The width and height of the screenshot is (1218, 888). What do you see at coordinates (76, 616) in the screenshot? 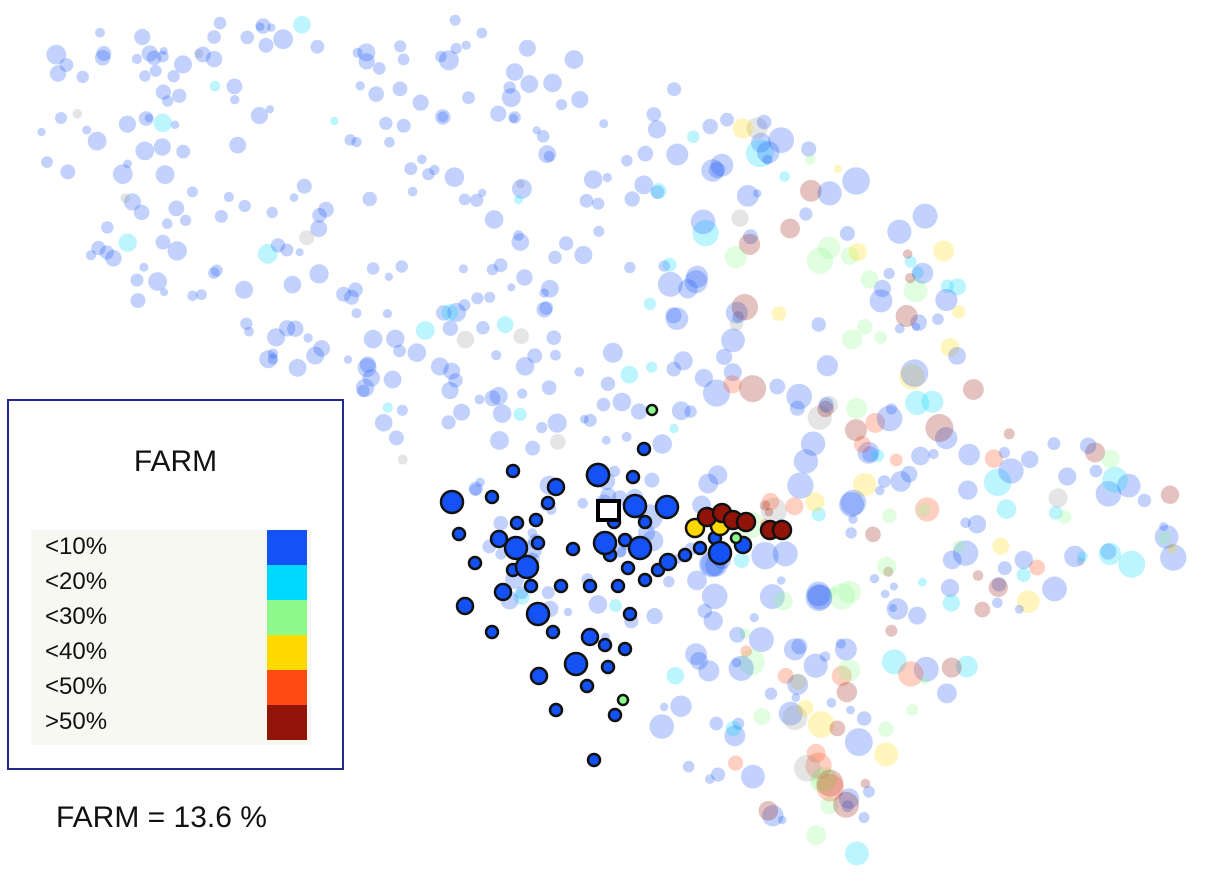
I see `legend-label: <30%` at bounding box center [76, 616].